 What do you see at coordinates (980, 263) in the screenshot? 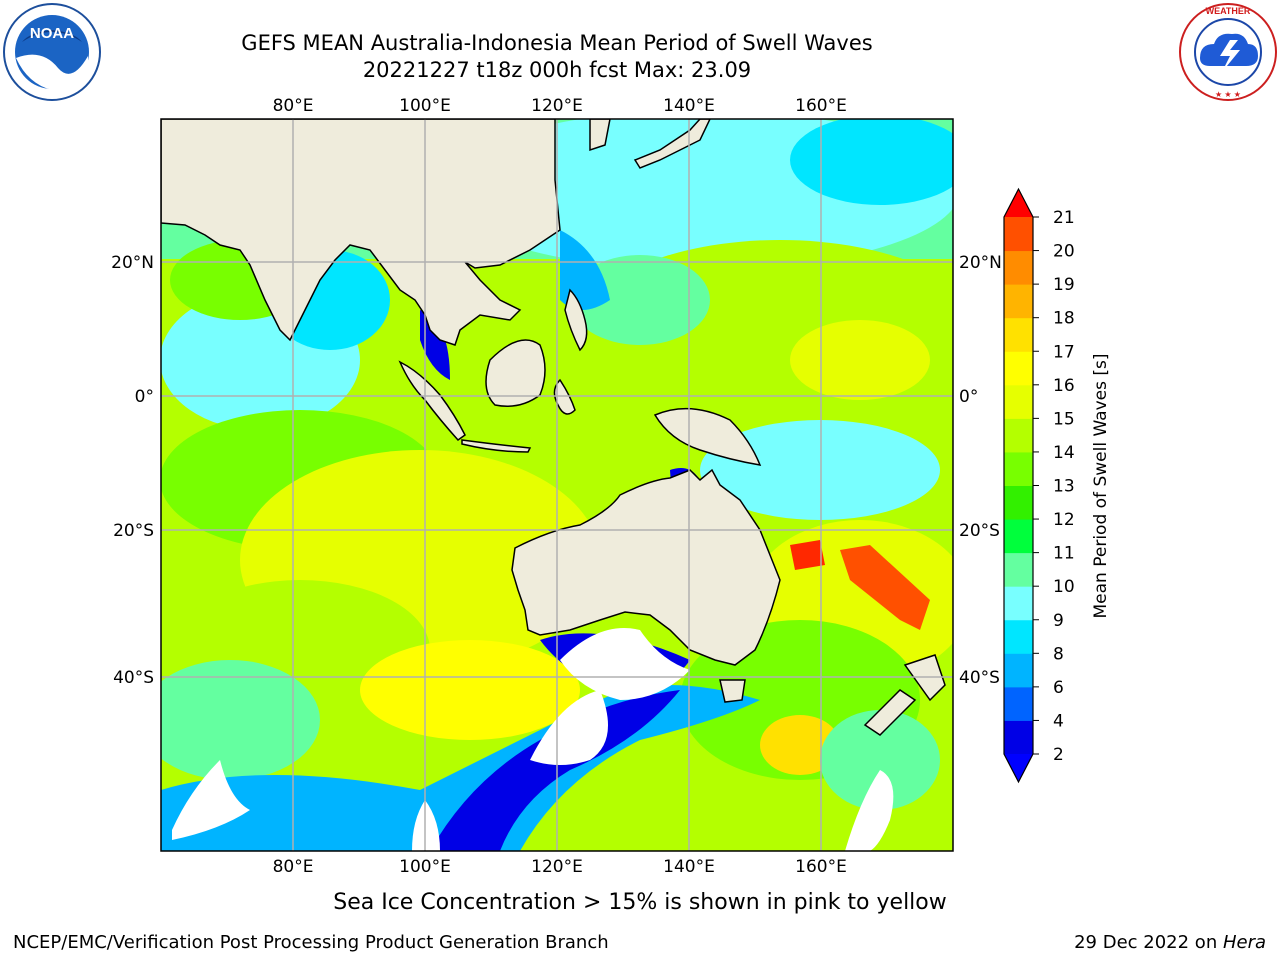
I see `lat-tick-right: 20°N` at bounding box center [980, 263].